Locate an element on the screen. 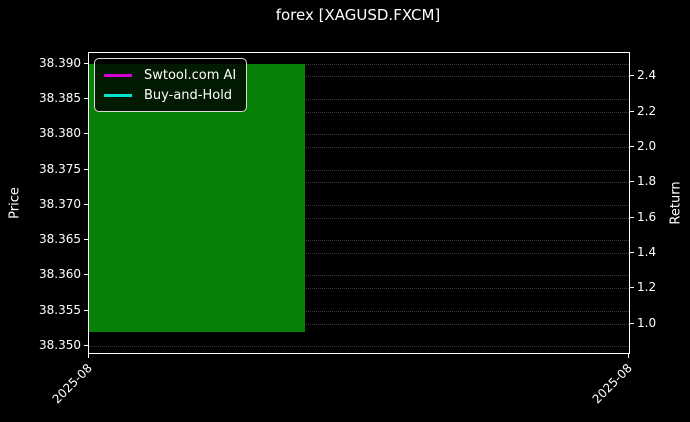 This screenshot has height=422, width=690. legend-label: Buy-and-Hold is located at coordinates (188, 95).